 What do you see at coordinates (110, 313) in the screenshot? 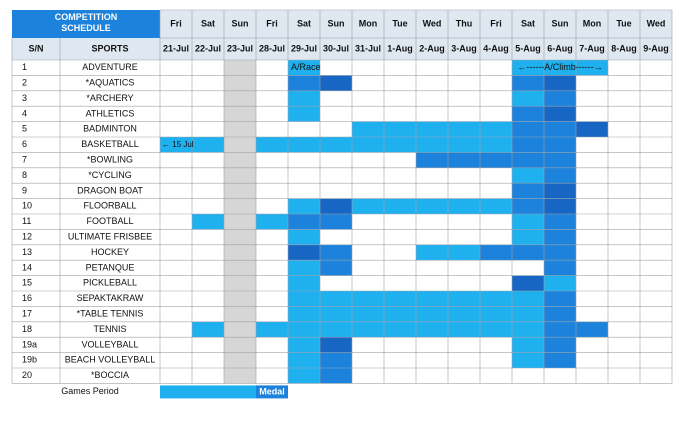
I see `sport: *TABLE TENNIS` at bounding box center [110, 313].